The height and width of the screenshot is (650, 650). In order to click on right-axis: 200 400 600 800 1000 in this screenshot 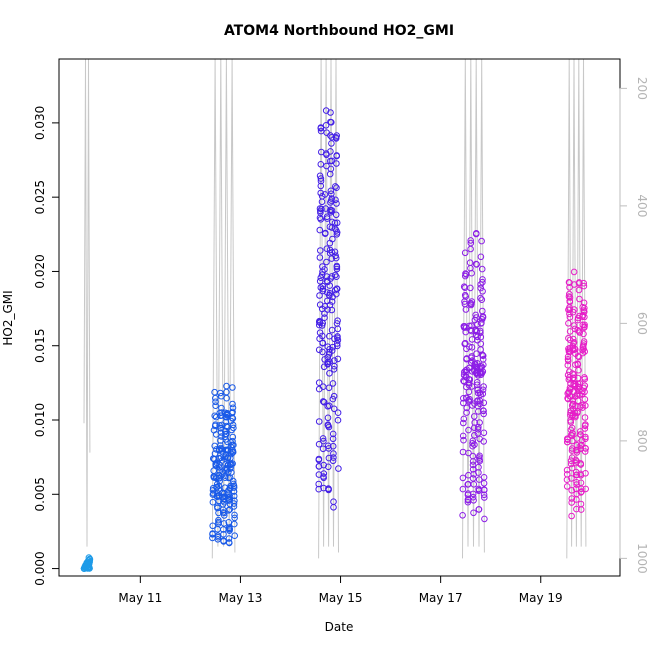, I will do `click(634, 325)`.